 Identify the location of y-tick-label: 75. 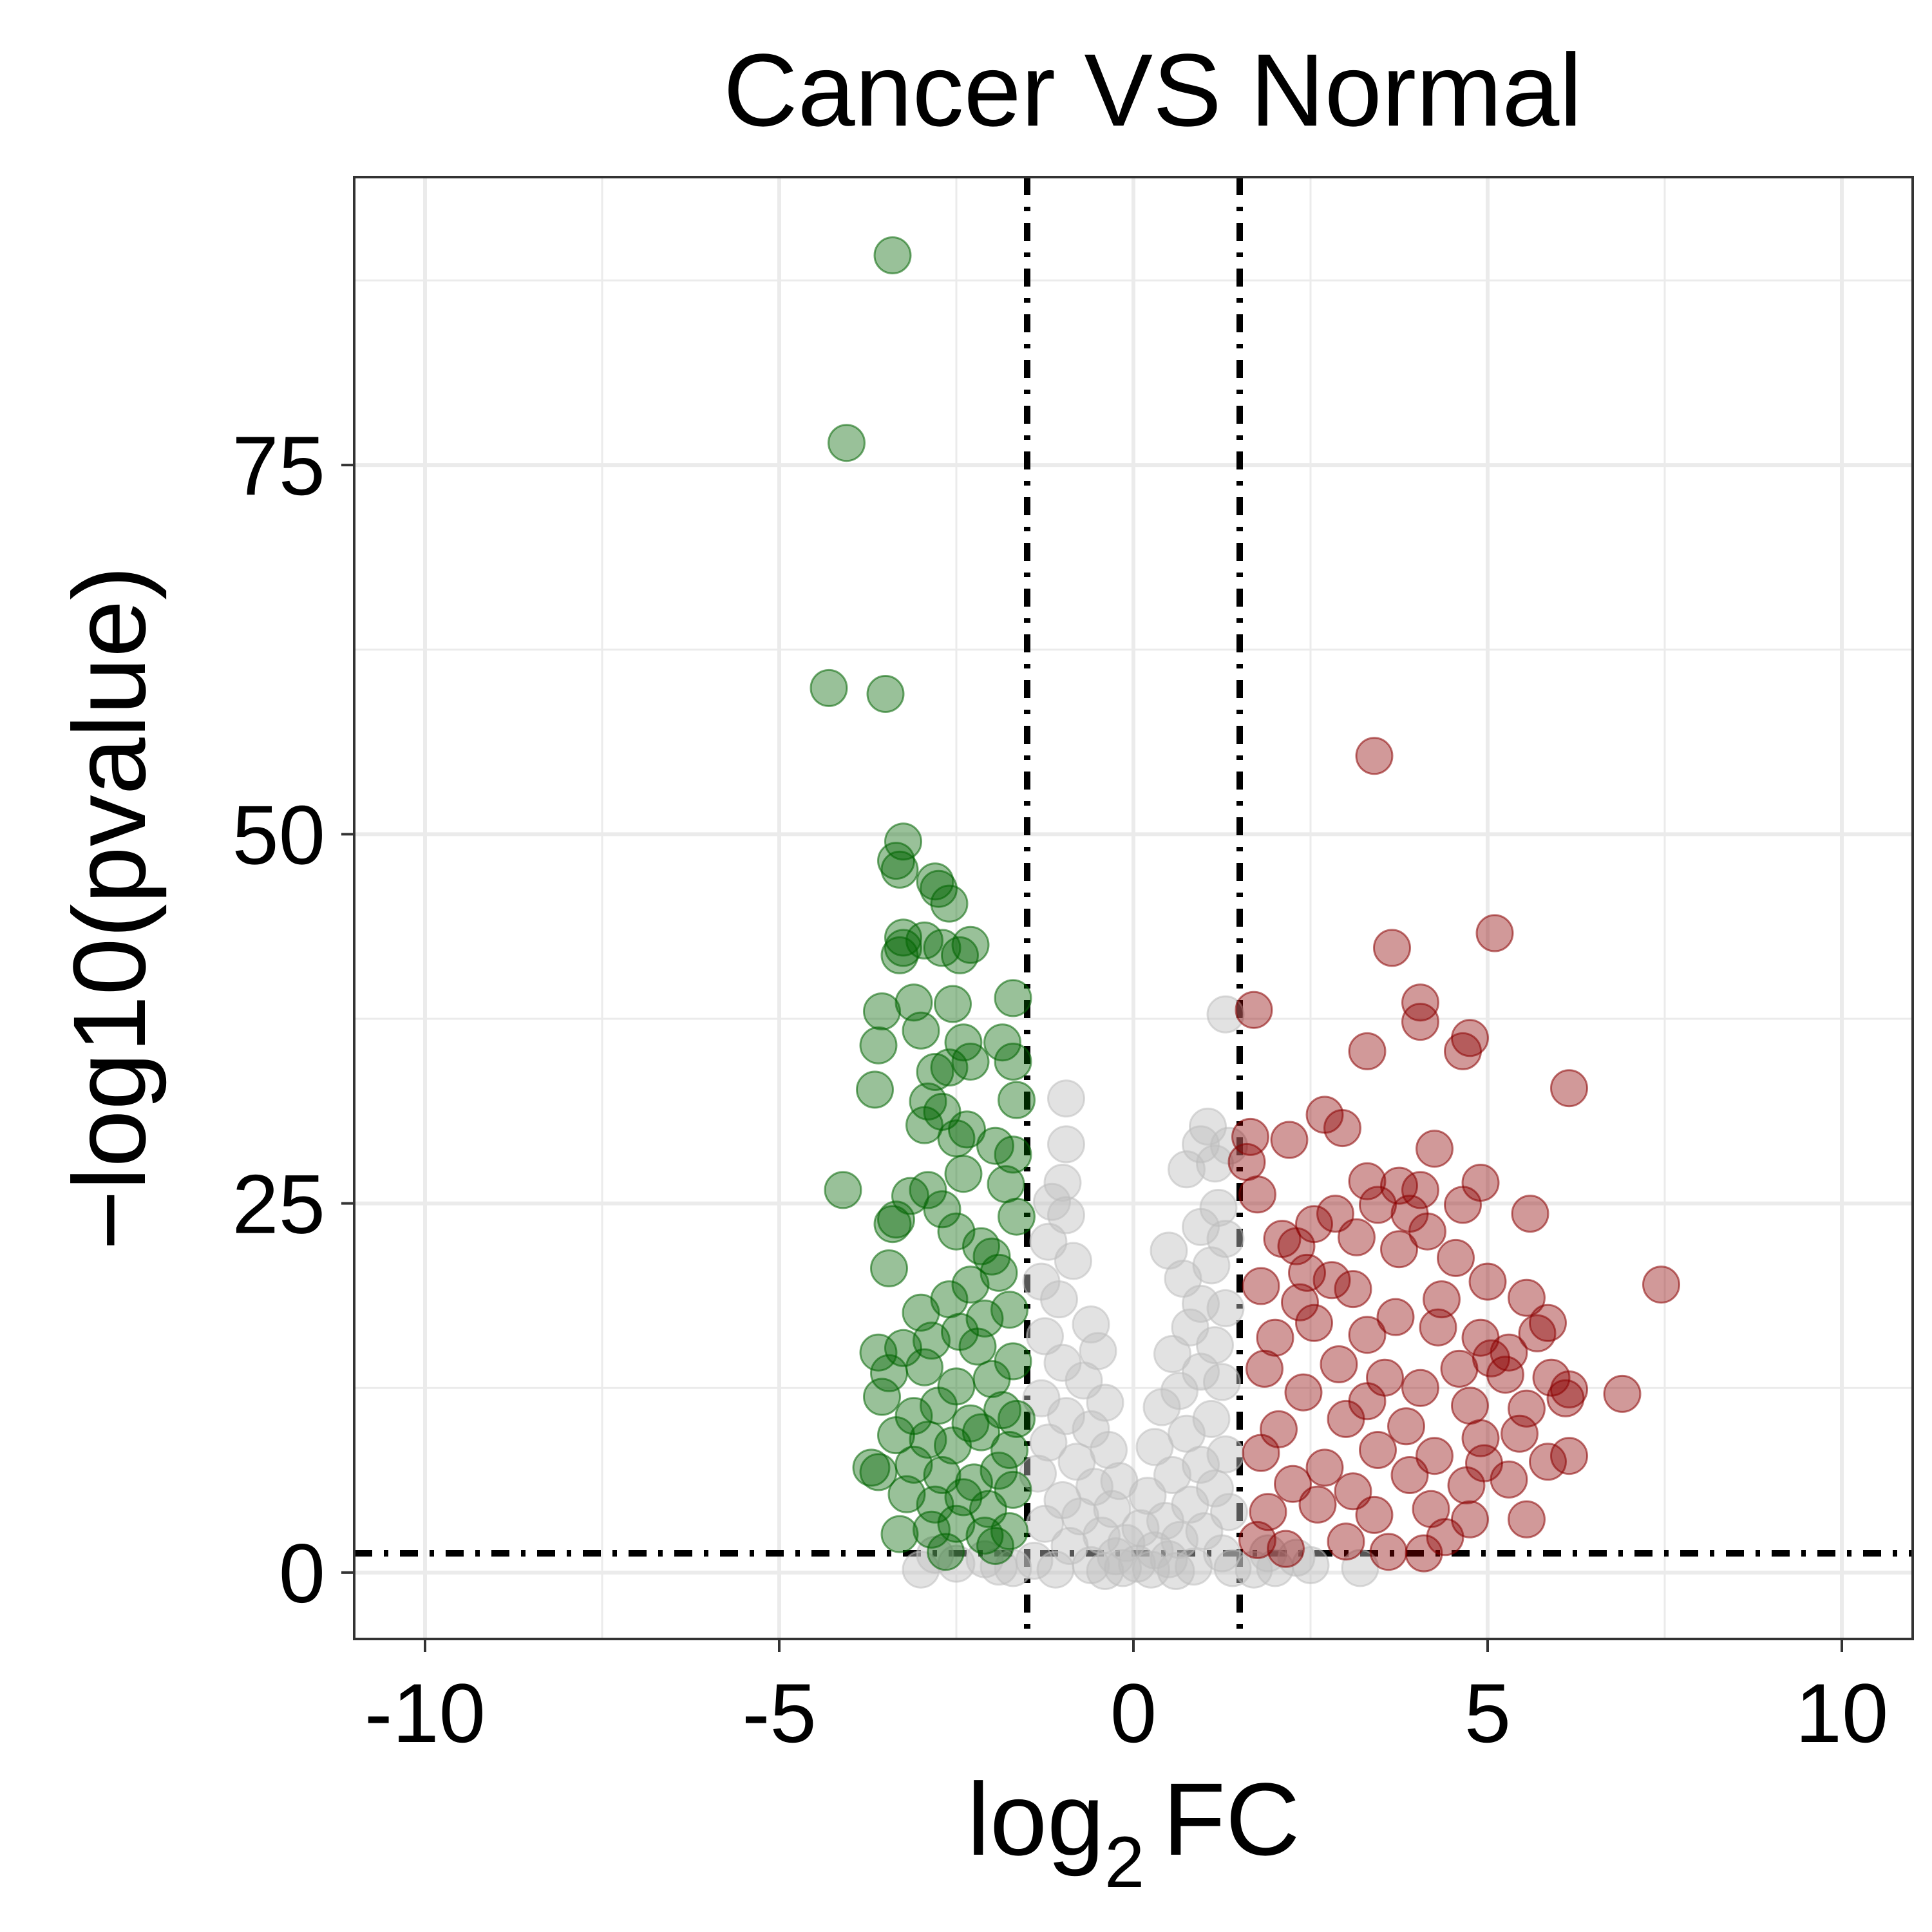
(278, 466).